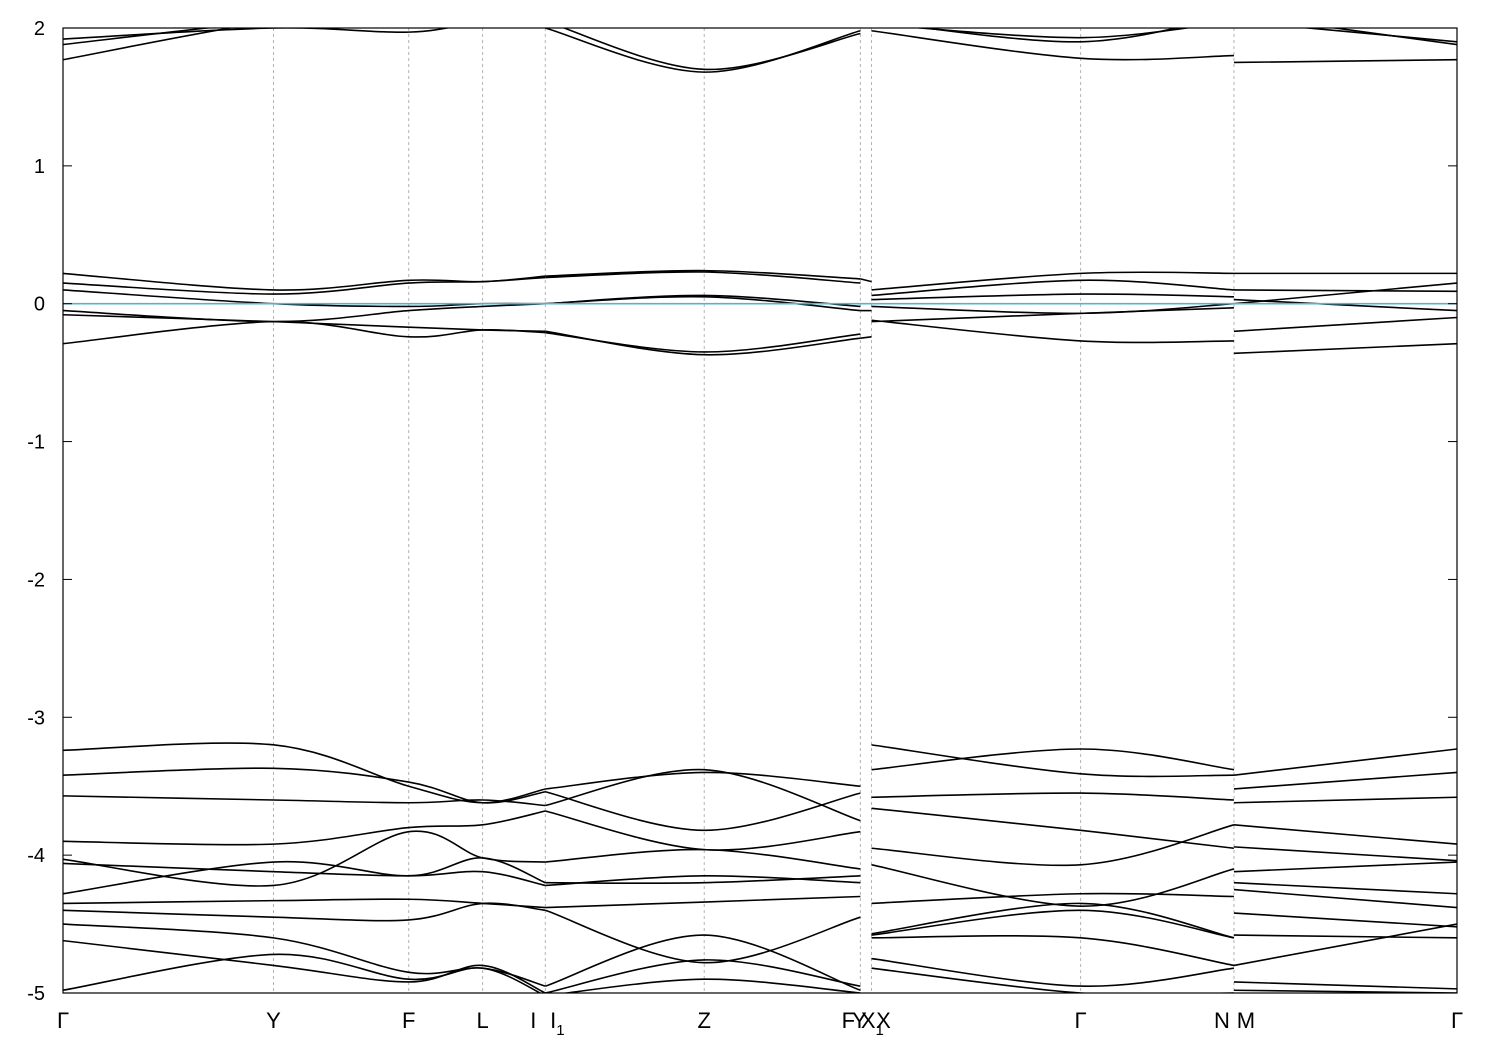 This screenshot has height=1050, width=1500. Describe the element at coordinates (704, 1020) in the screenshot. I see `k-point-label: Z` at that location.